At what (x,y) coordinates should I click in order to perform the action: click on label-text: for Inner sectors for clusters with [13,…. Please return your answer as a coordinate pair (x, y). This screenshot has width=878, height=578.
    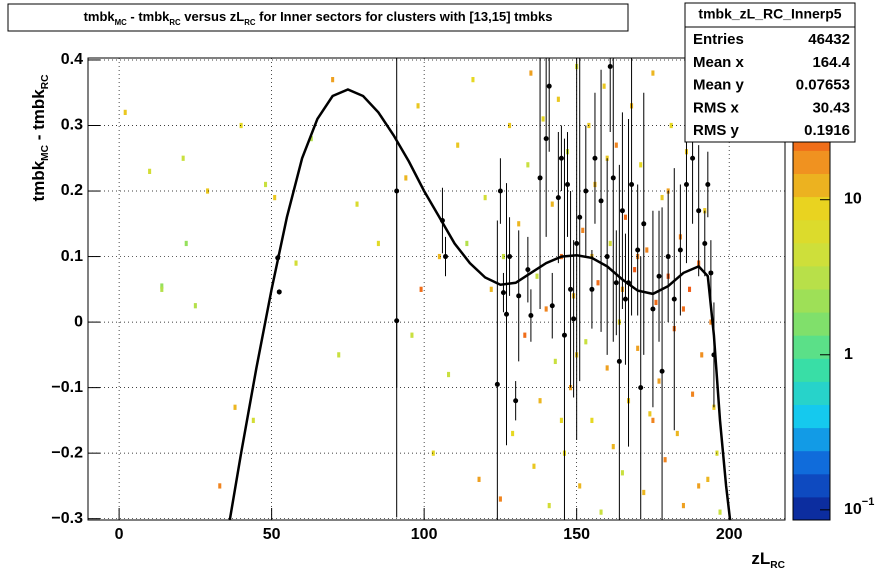
    Looking at the image, I should click on (404, 16).